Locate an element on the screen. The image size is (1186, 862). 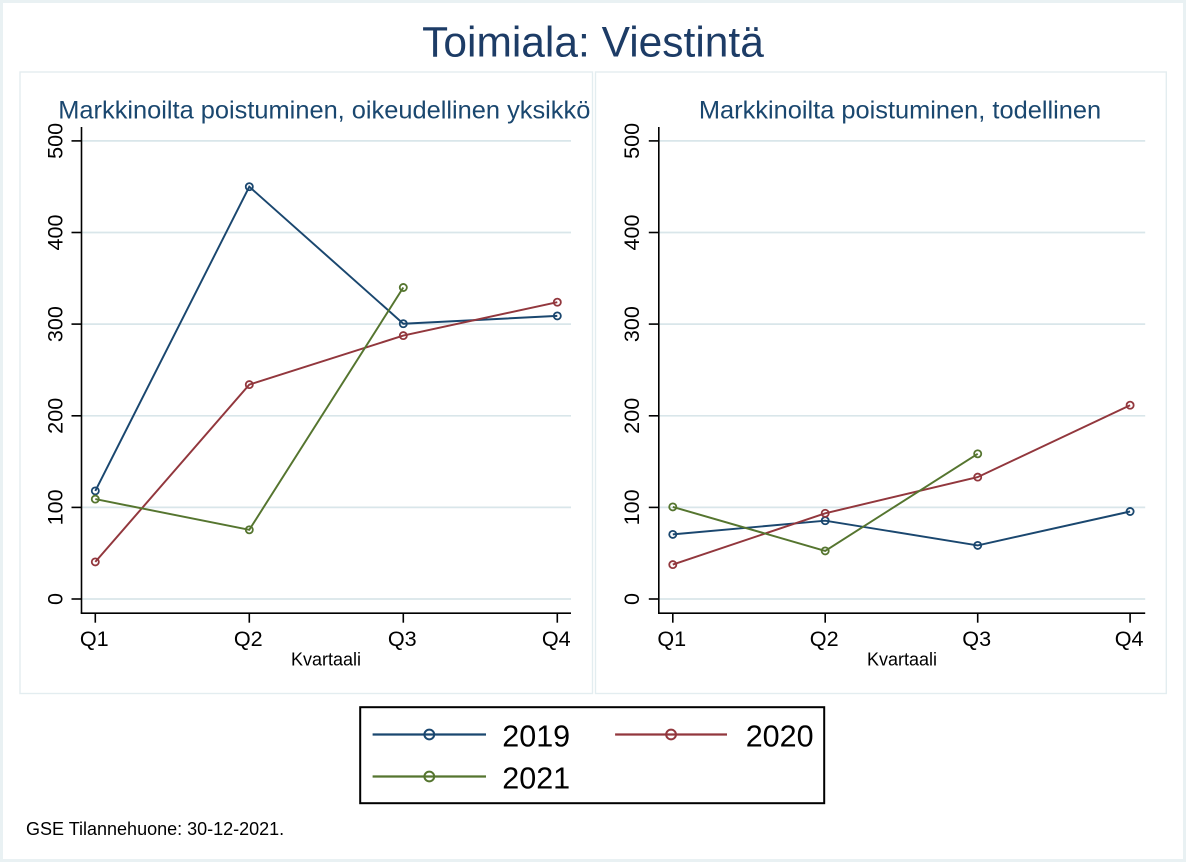
svg-text: 2019 is located at coordinates (536, 737).